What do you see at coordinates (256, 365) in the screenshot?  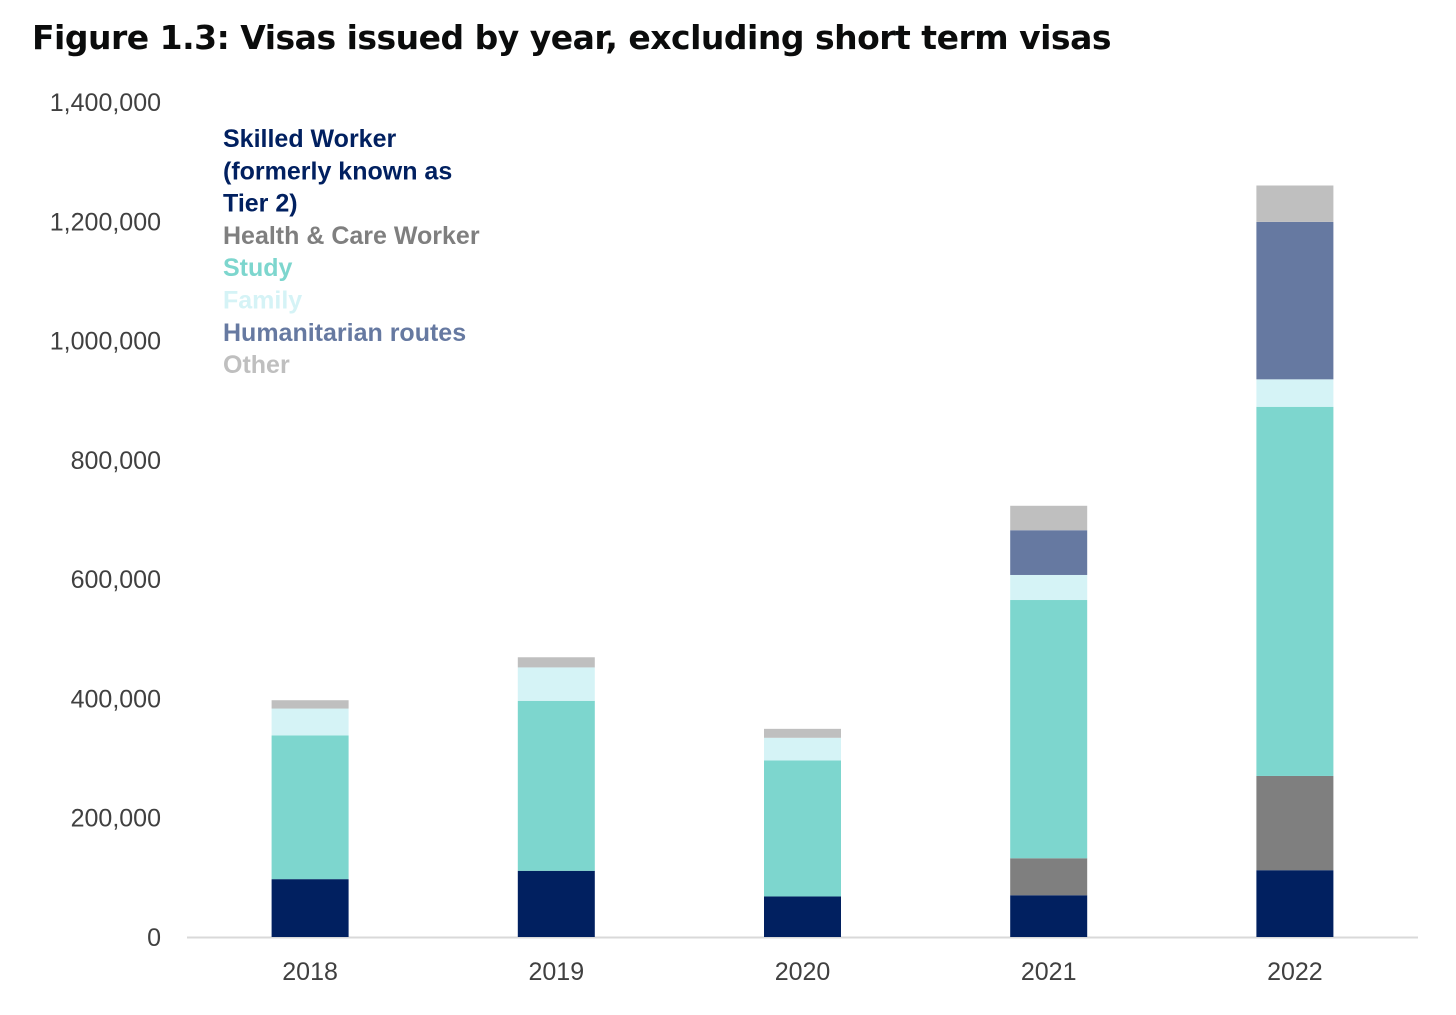 I see `legend-entry-series-5: Other` at bounding box center [256, 365].